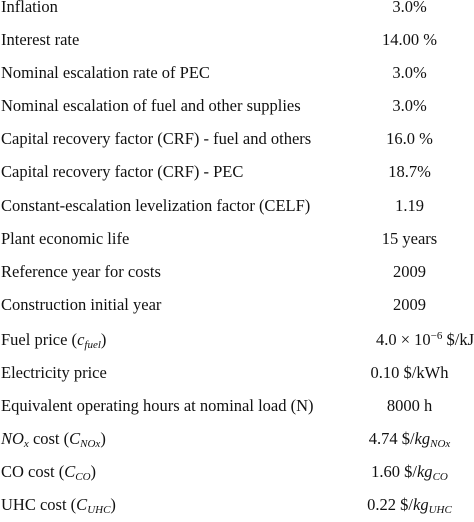  Describe the element at coordinates (29, 8) in the screenshot. I see `parameter-cell: Inflation` at that location.